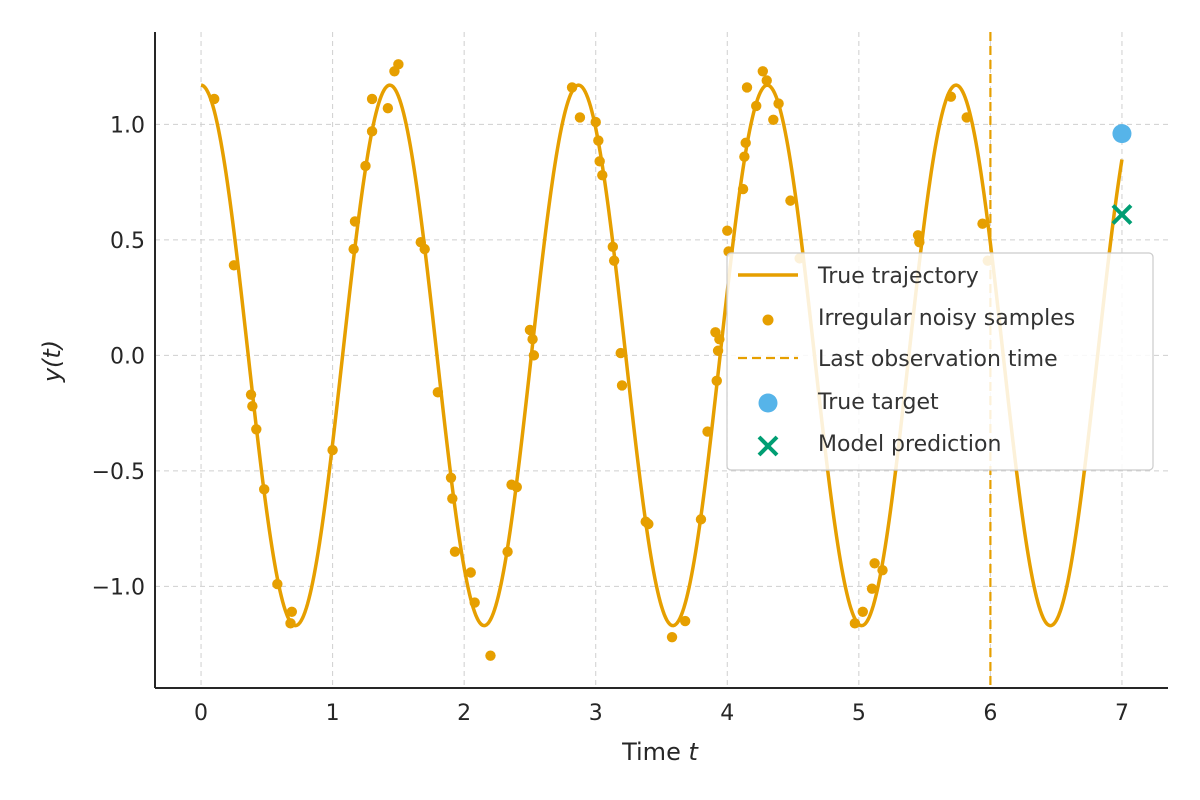  I want to click on model-prediction-stroke, so click(1122, 214).